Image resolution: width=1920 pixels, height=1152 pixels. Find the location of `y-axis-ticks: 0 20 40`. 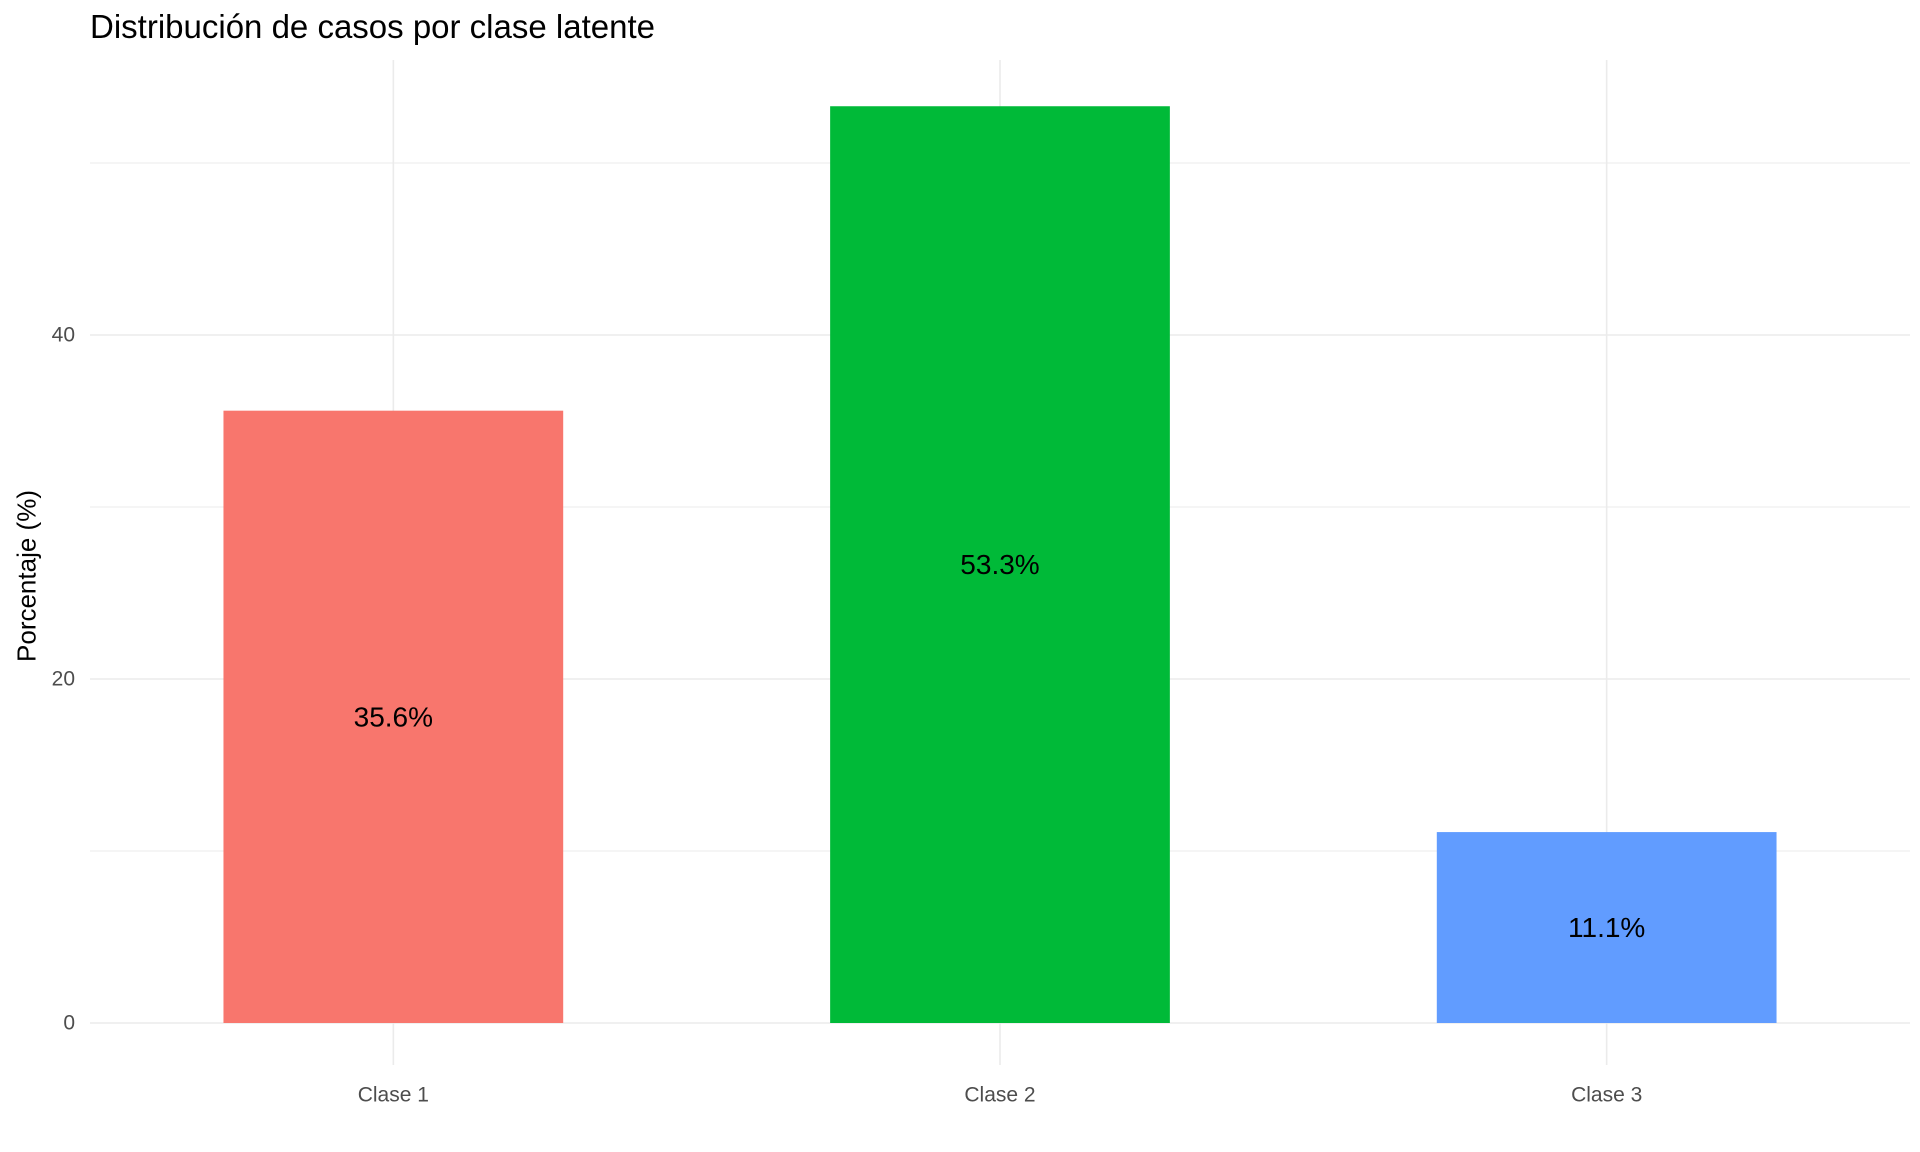

y-axis-ticks: 0 20 40 is located at coordinates (63, 679).